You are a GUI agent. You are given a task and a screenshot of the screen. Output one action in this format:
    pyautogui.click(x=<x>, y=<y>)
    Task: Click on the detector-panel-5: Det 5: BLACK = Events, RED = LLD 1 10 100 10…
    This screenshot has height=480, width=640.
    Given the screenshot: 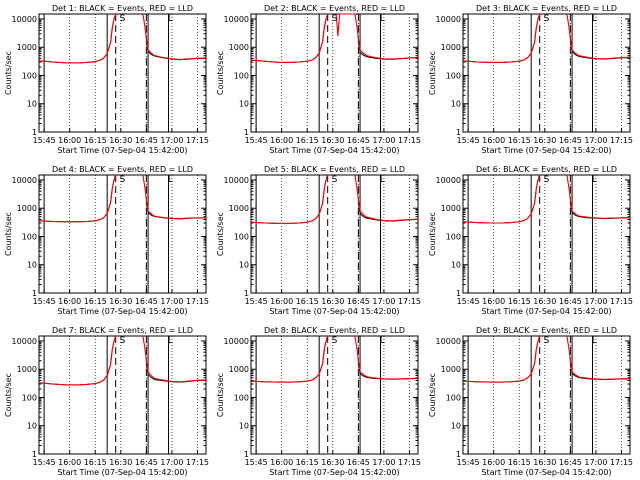 What is the action you would take?
    pyautogui.click(x=318, y=240)
    